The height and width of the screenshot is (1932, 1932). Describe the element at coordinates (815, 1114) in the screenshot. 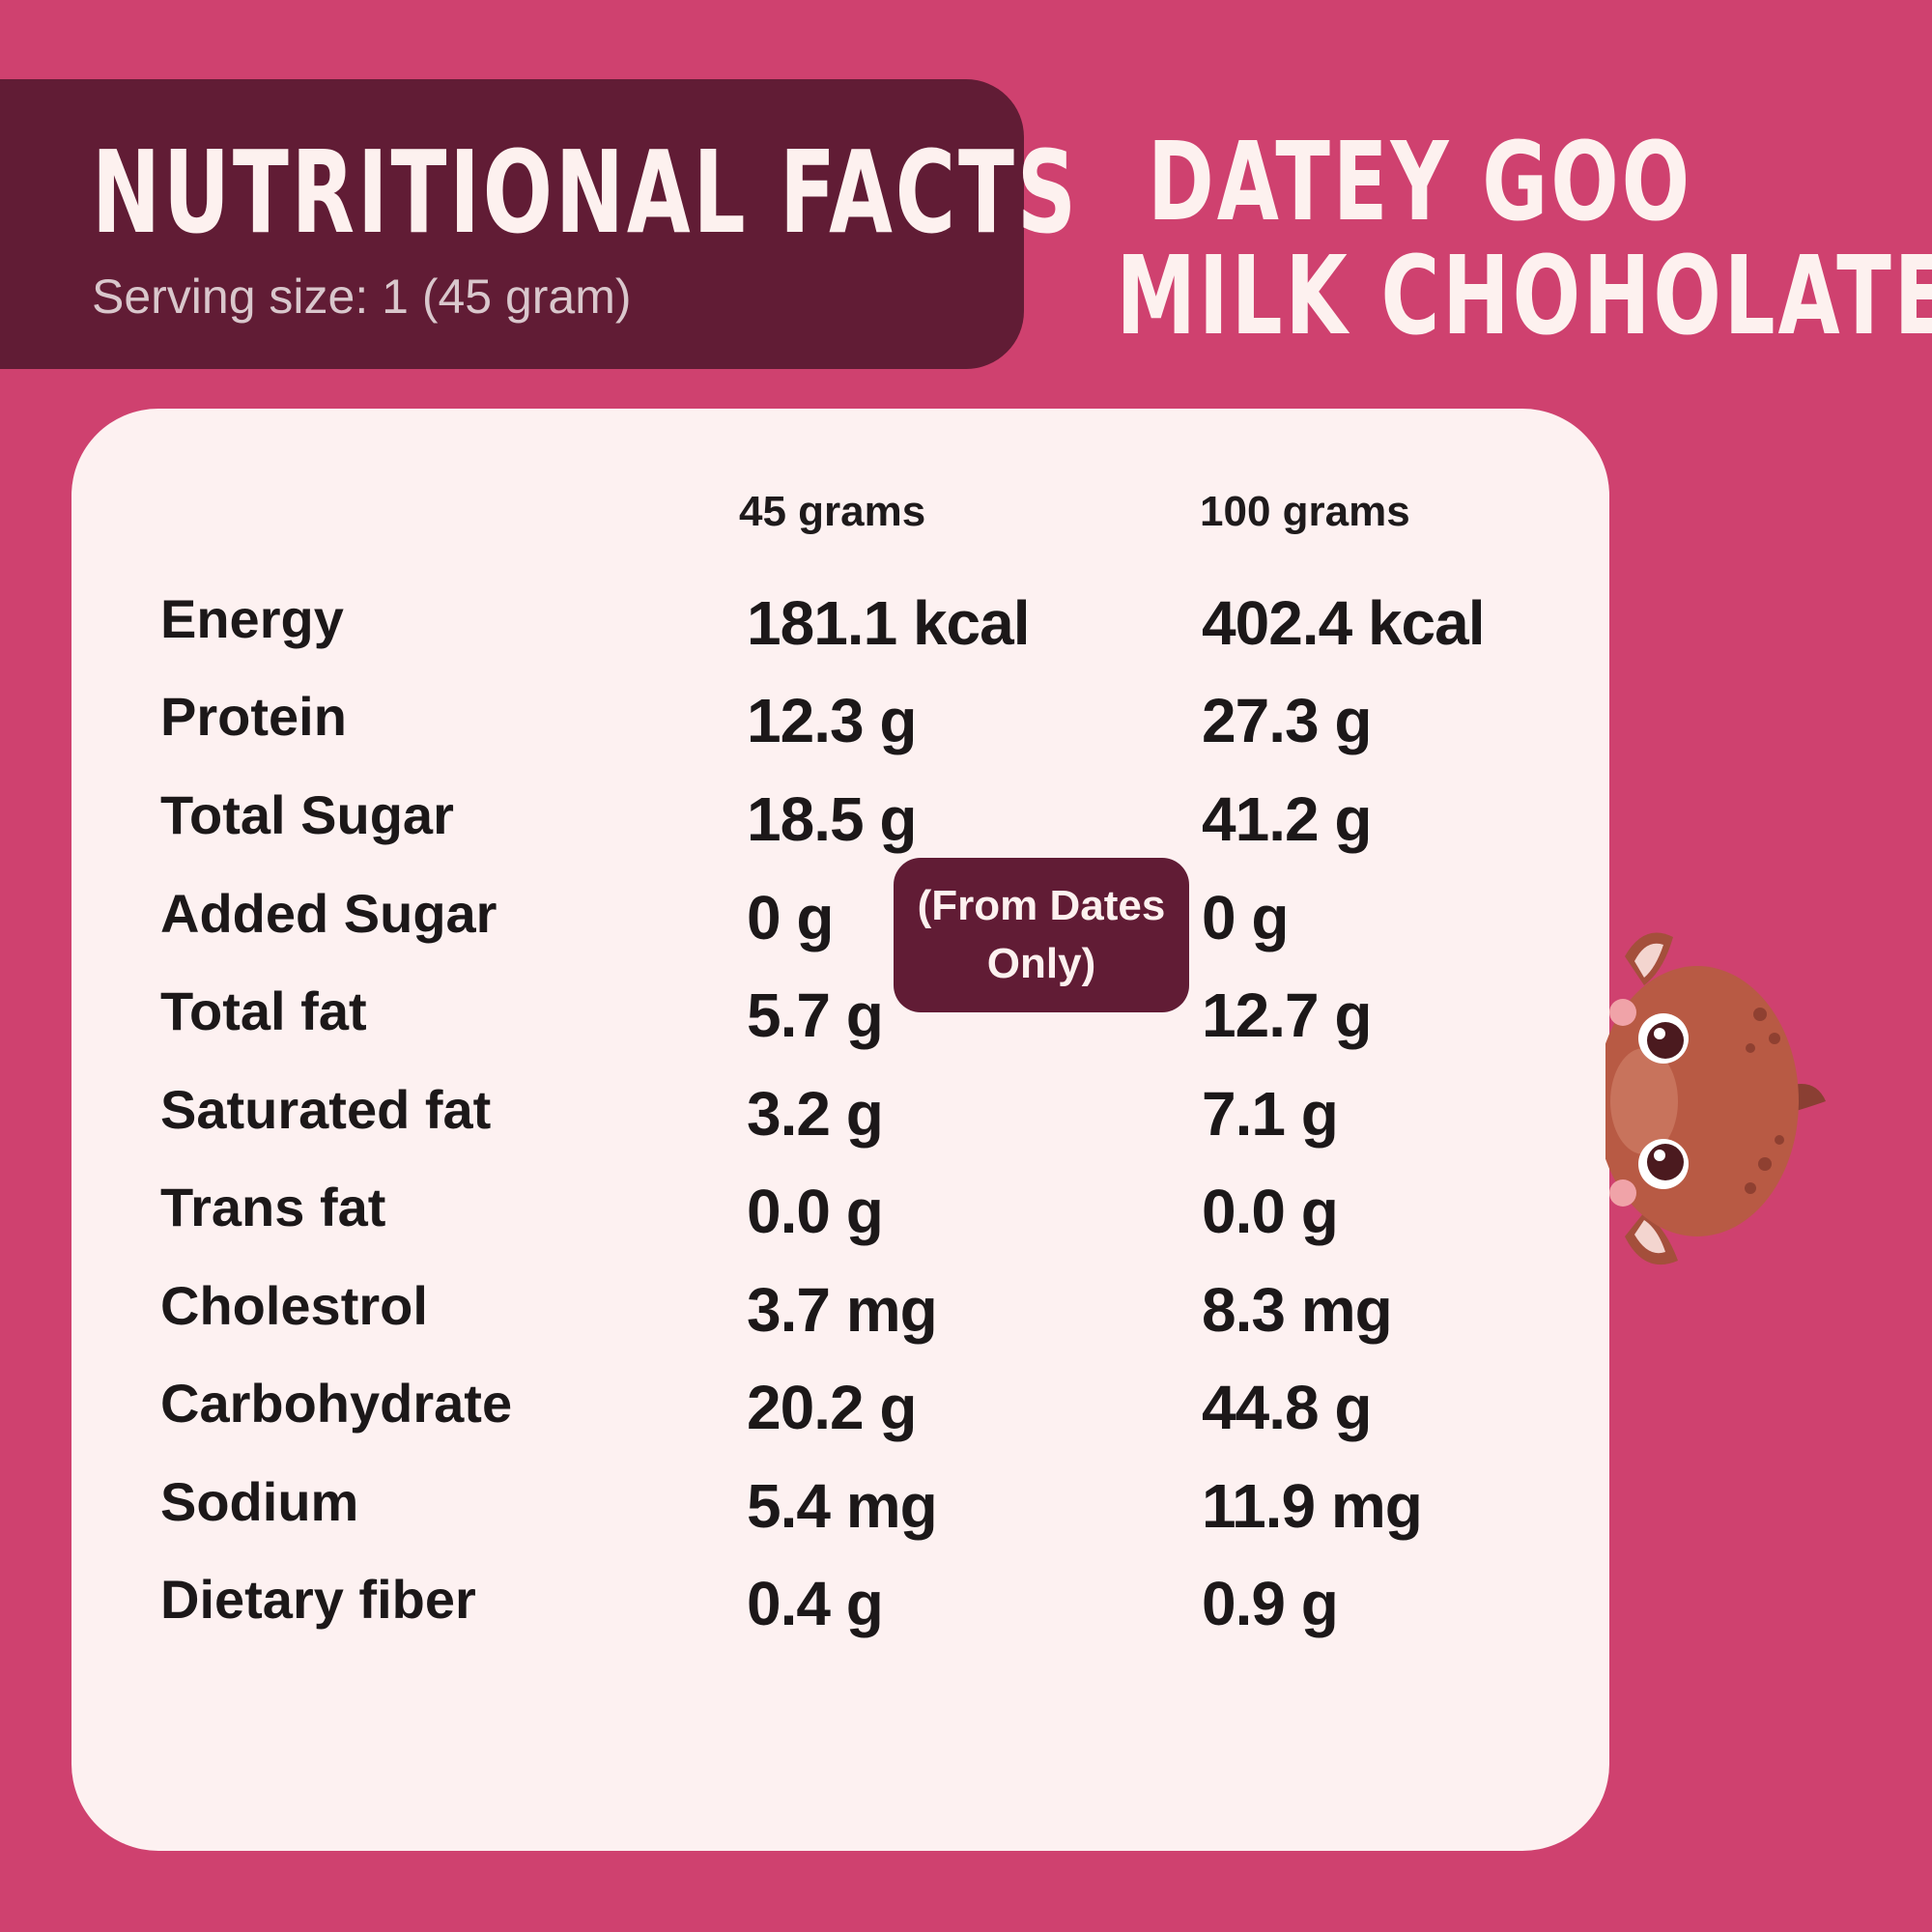

I see `value-45g: 3.2 g` at that location.